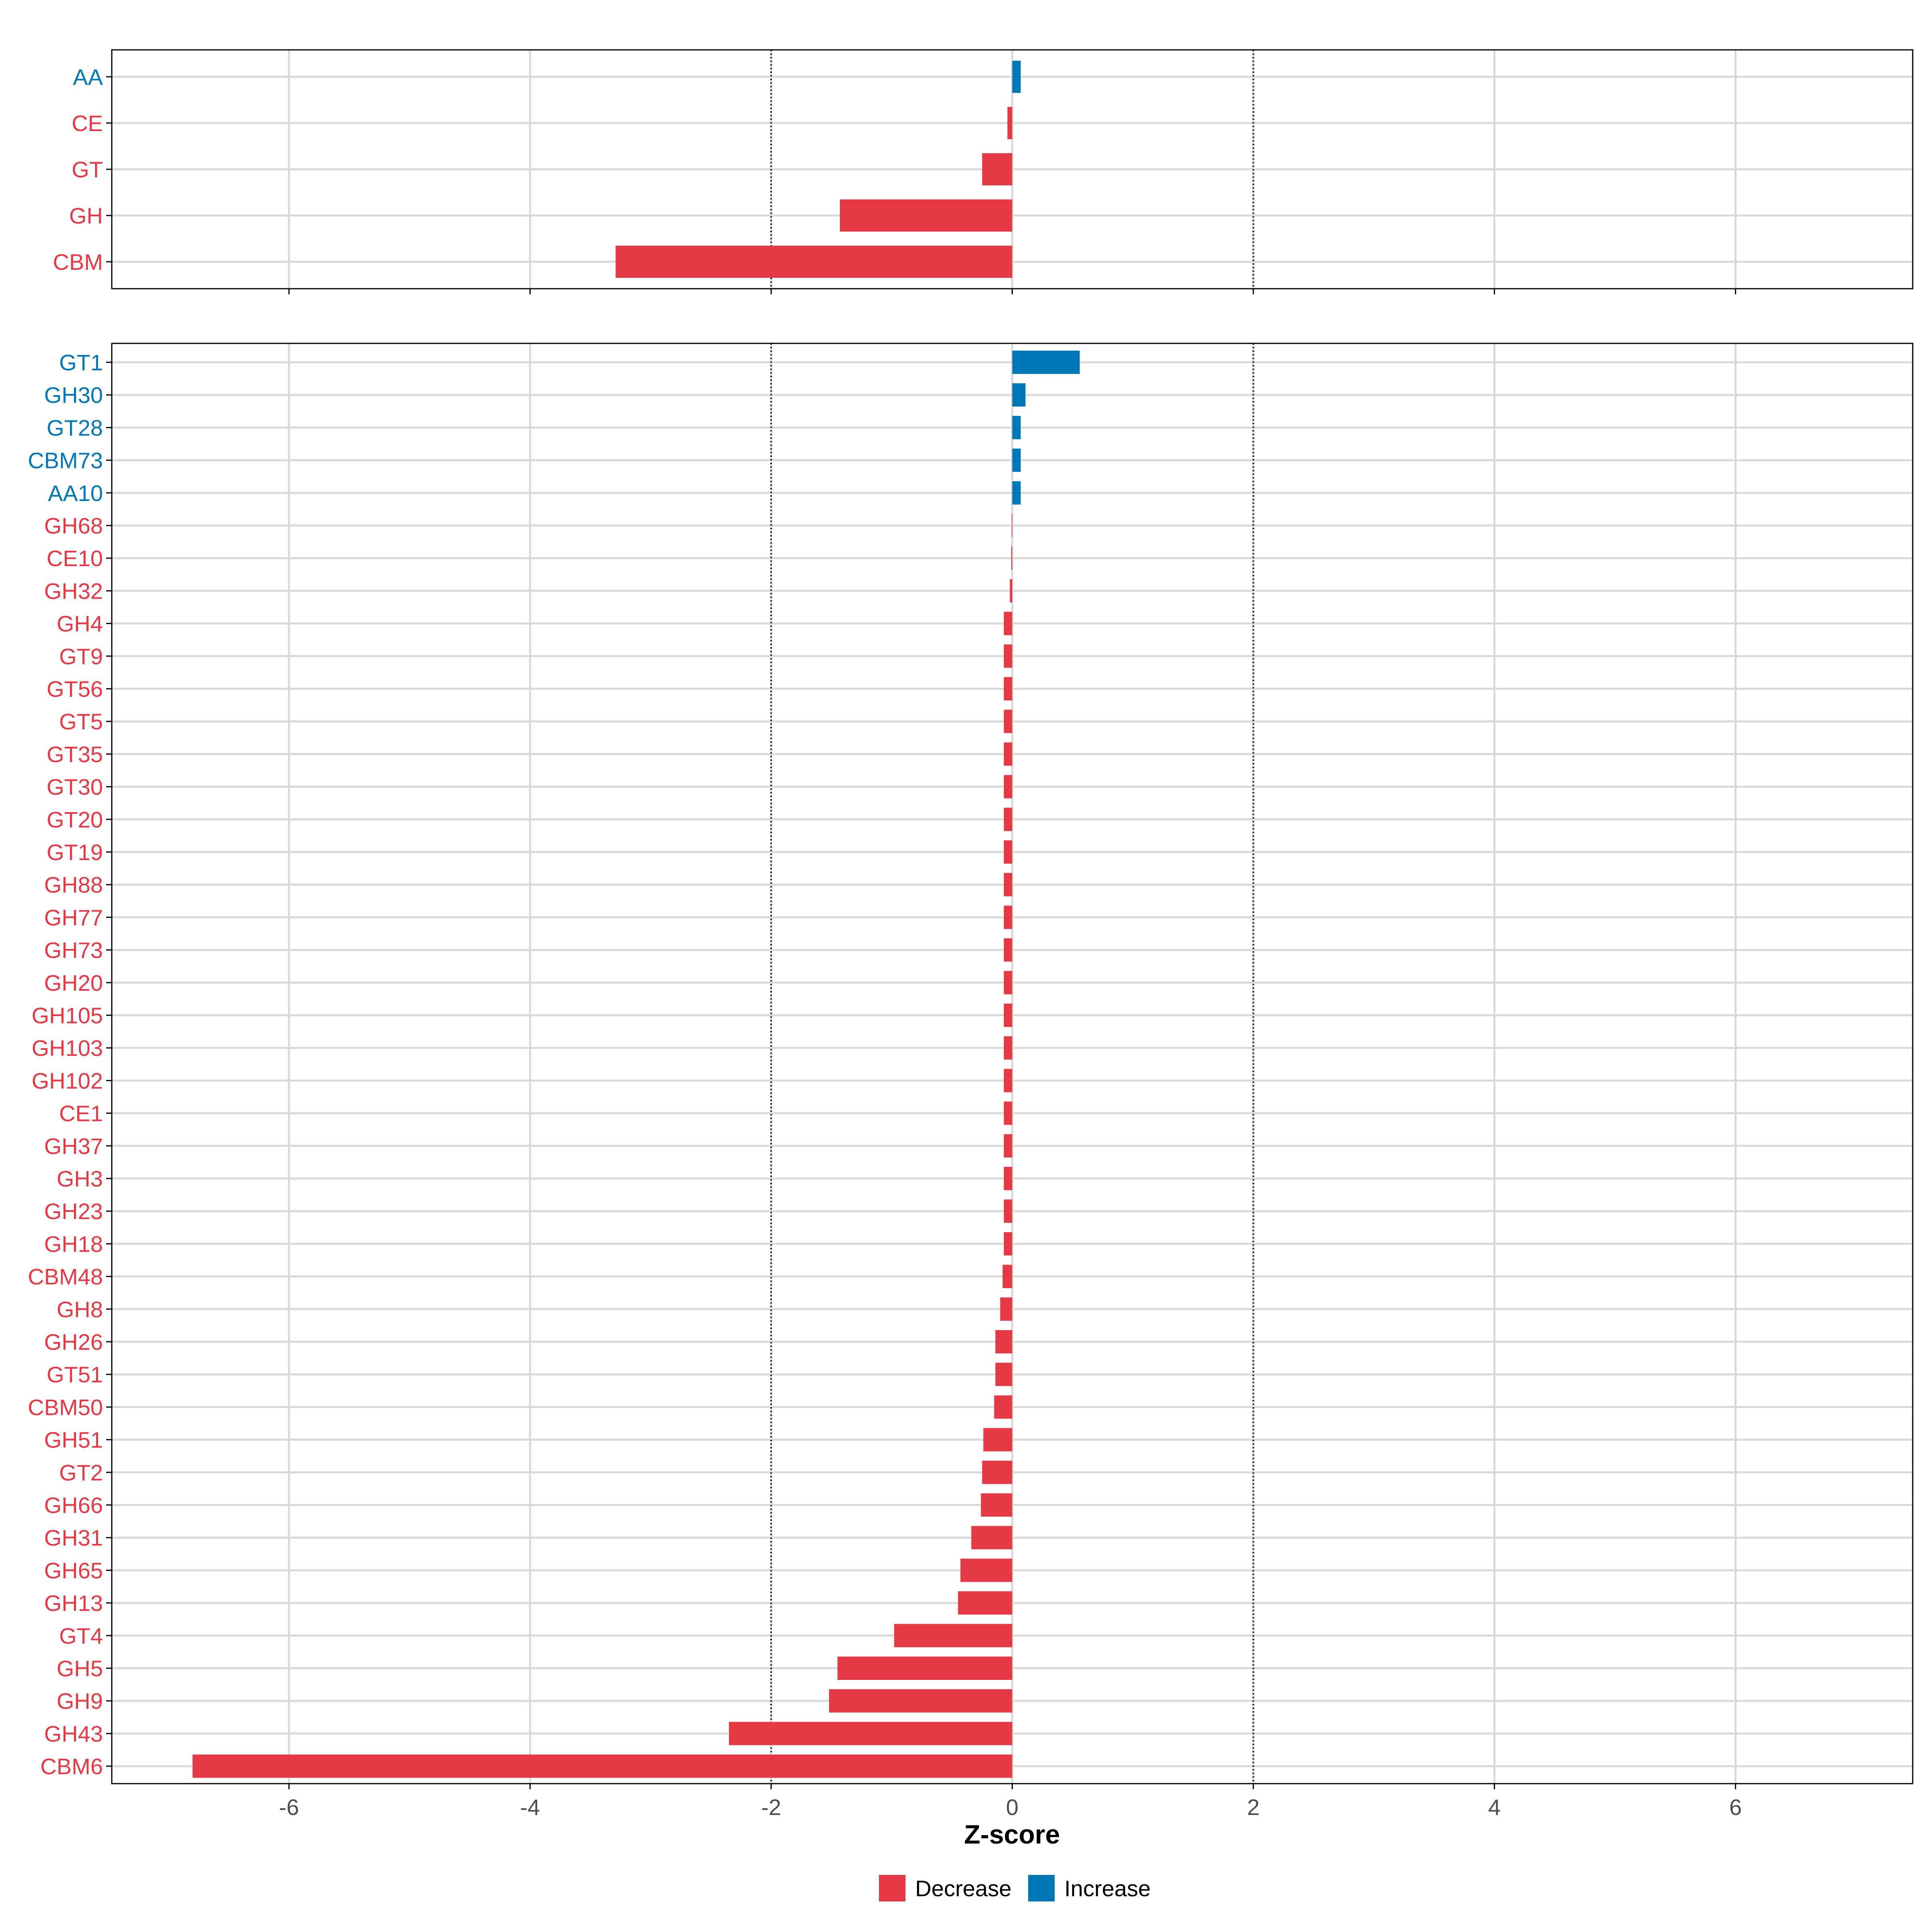 The height and width of the screenshot is (1932, 1930). I want to click on y-tick-label: GH51, so click(73, 1440).